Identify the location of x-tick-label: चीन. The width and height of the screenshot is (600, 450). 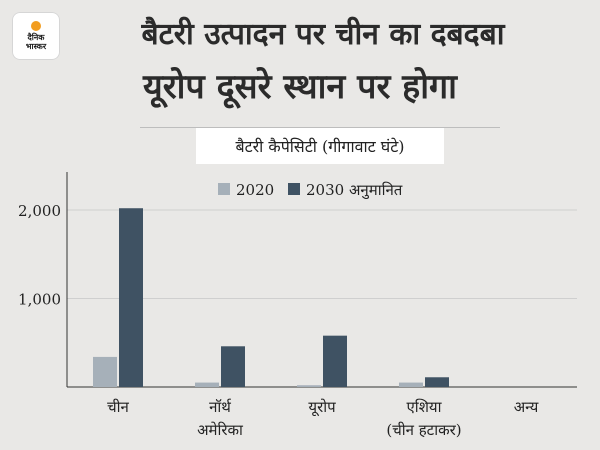
(118, 407).